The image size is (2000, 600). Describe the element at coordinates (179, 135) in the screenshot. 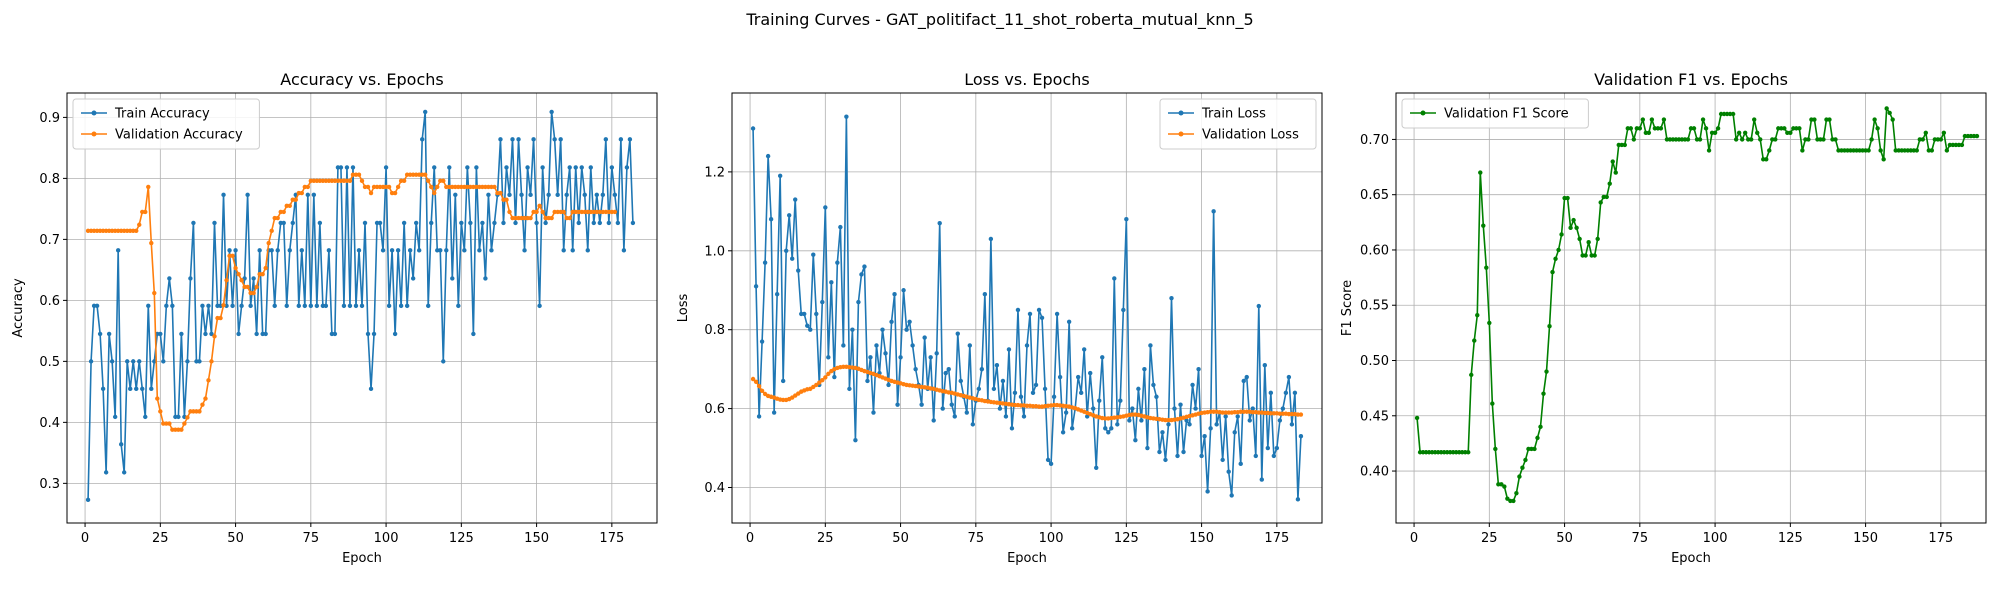

I see `chart-0-legend-label-1: Validation Accuracy` at that location.